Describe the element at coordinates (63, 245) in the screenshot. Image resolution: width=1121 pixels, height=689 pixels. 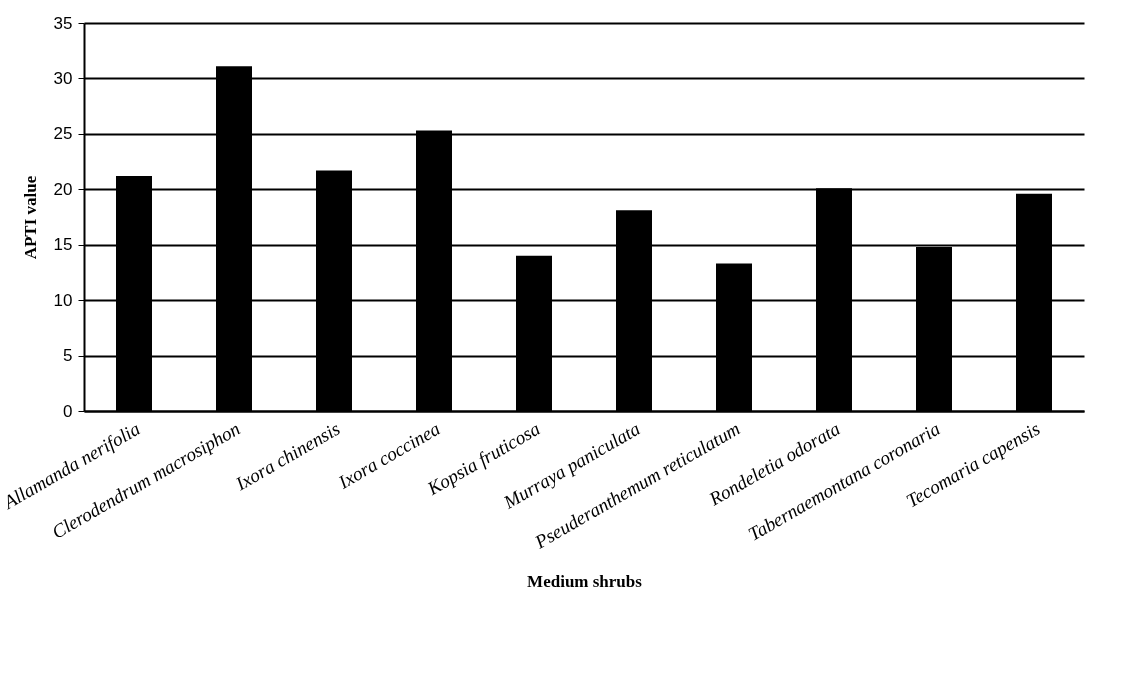
I see `y-tick-label: 15` at that location.